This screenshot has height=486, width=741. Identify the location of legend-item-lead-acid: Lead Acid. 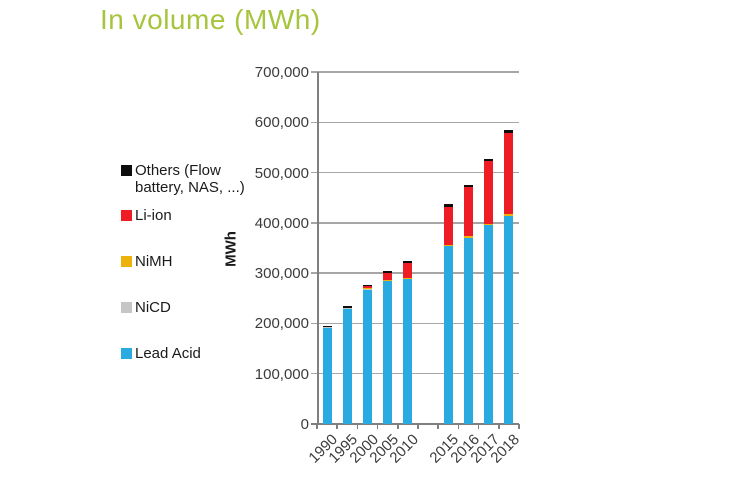
(184, 353).